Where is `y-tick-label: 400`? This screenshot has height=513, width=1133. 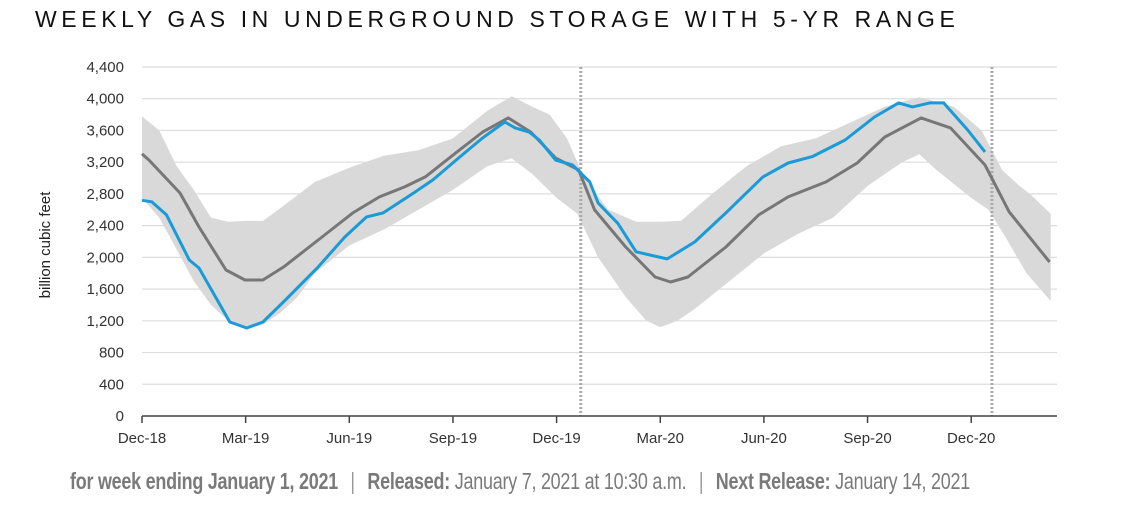
y-tick-label: 400 is located at coordinates (111, 384).